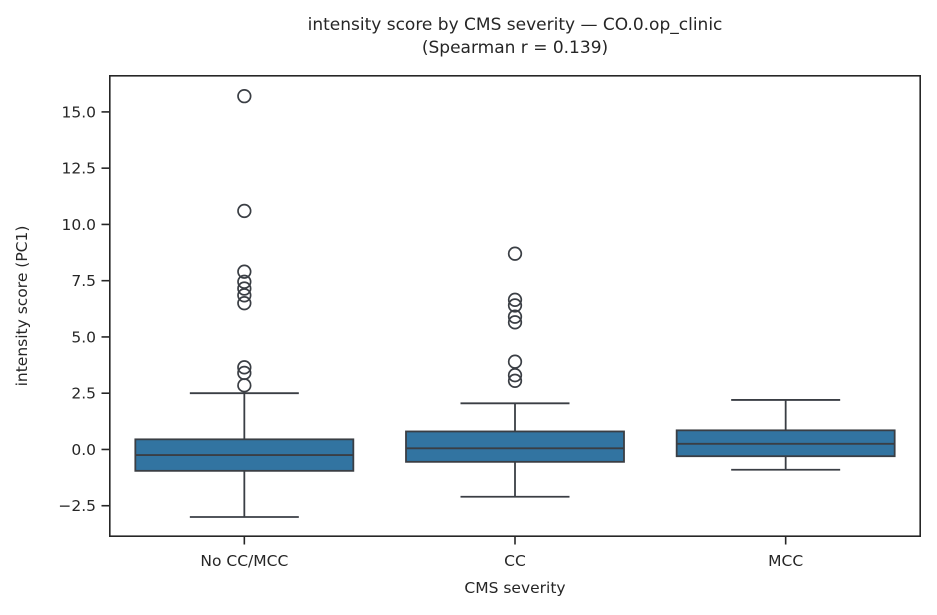 This screenshot has width=937, height=615. I want to click on box-cc, so click(515, 372).